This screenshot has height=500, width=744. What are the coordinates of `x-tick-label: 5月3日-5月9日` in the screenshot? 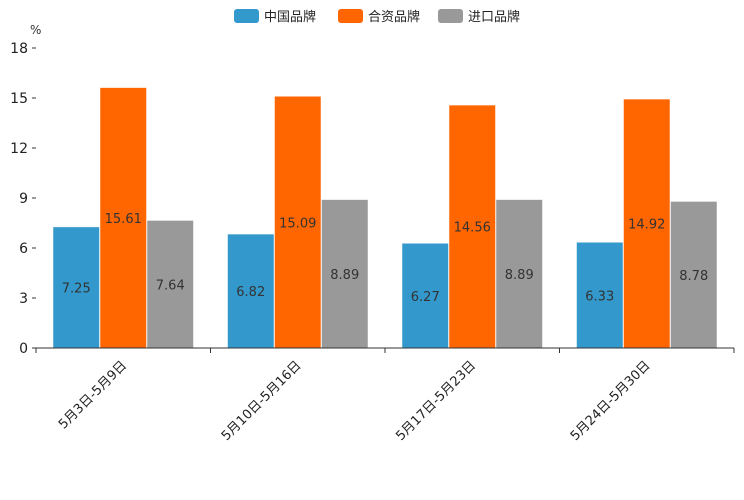 It's located at (93, 395).